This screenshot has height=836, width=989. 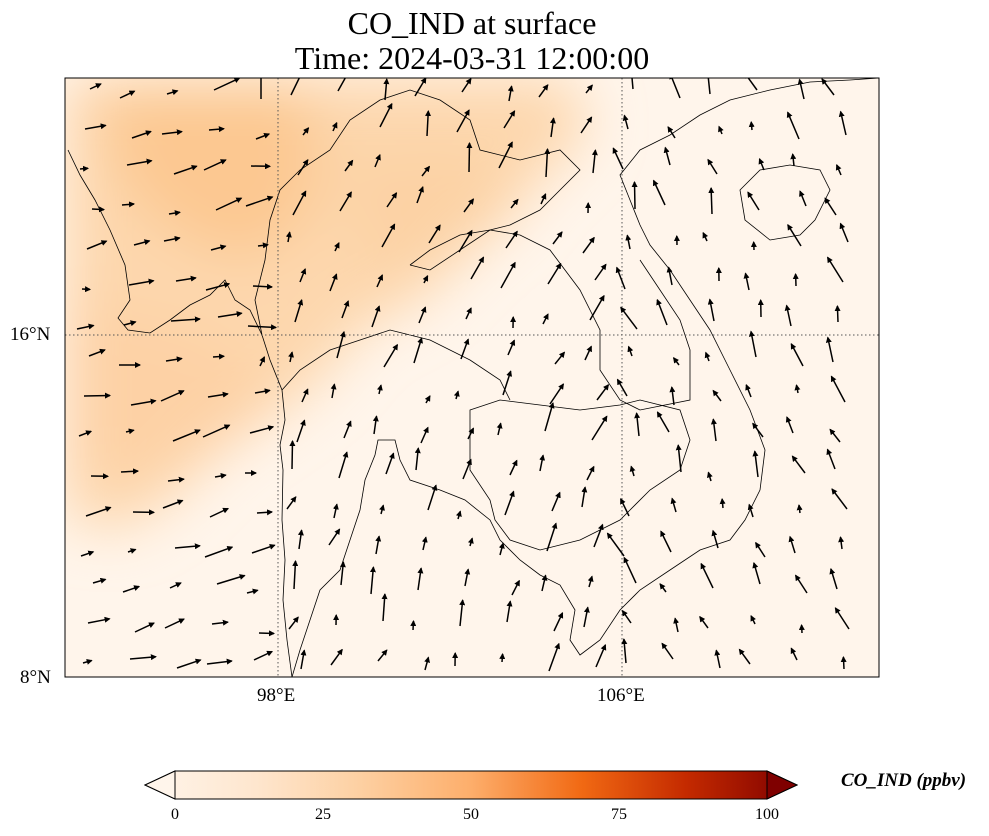 I want to click on colorbar-tick-label: 100, so click(x=767, y=814).